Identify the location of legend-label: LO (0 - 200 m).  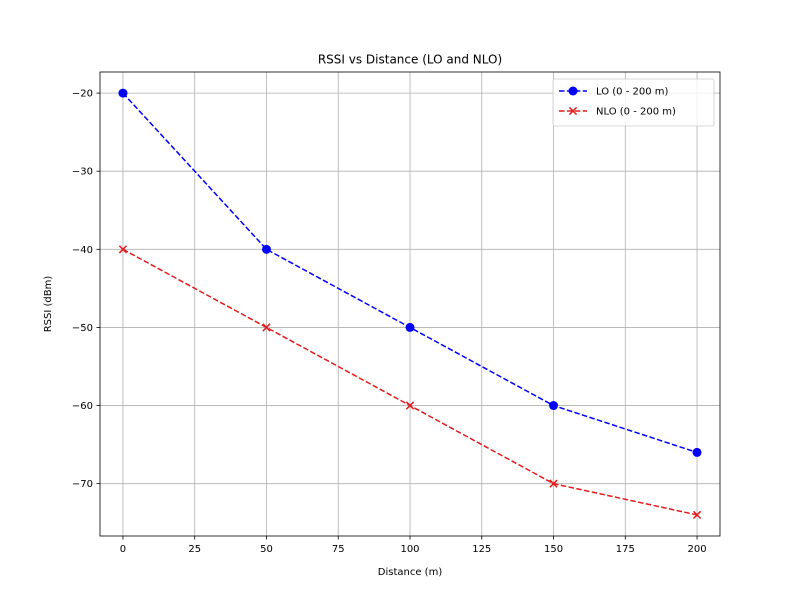
(632, 92).